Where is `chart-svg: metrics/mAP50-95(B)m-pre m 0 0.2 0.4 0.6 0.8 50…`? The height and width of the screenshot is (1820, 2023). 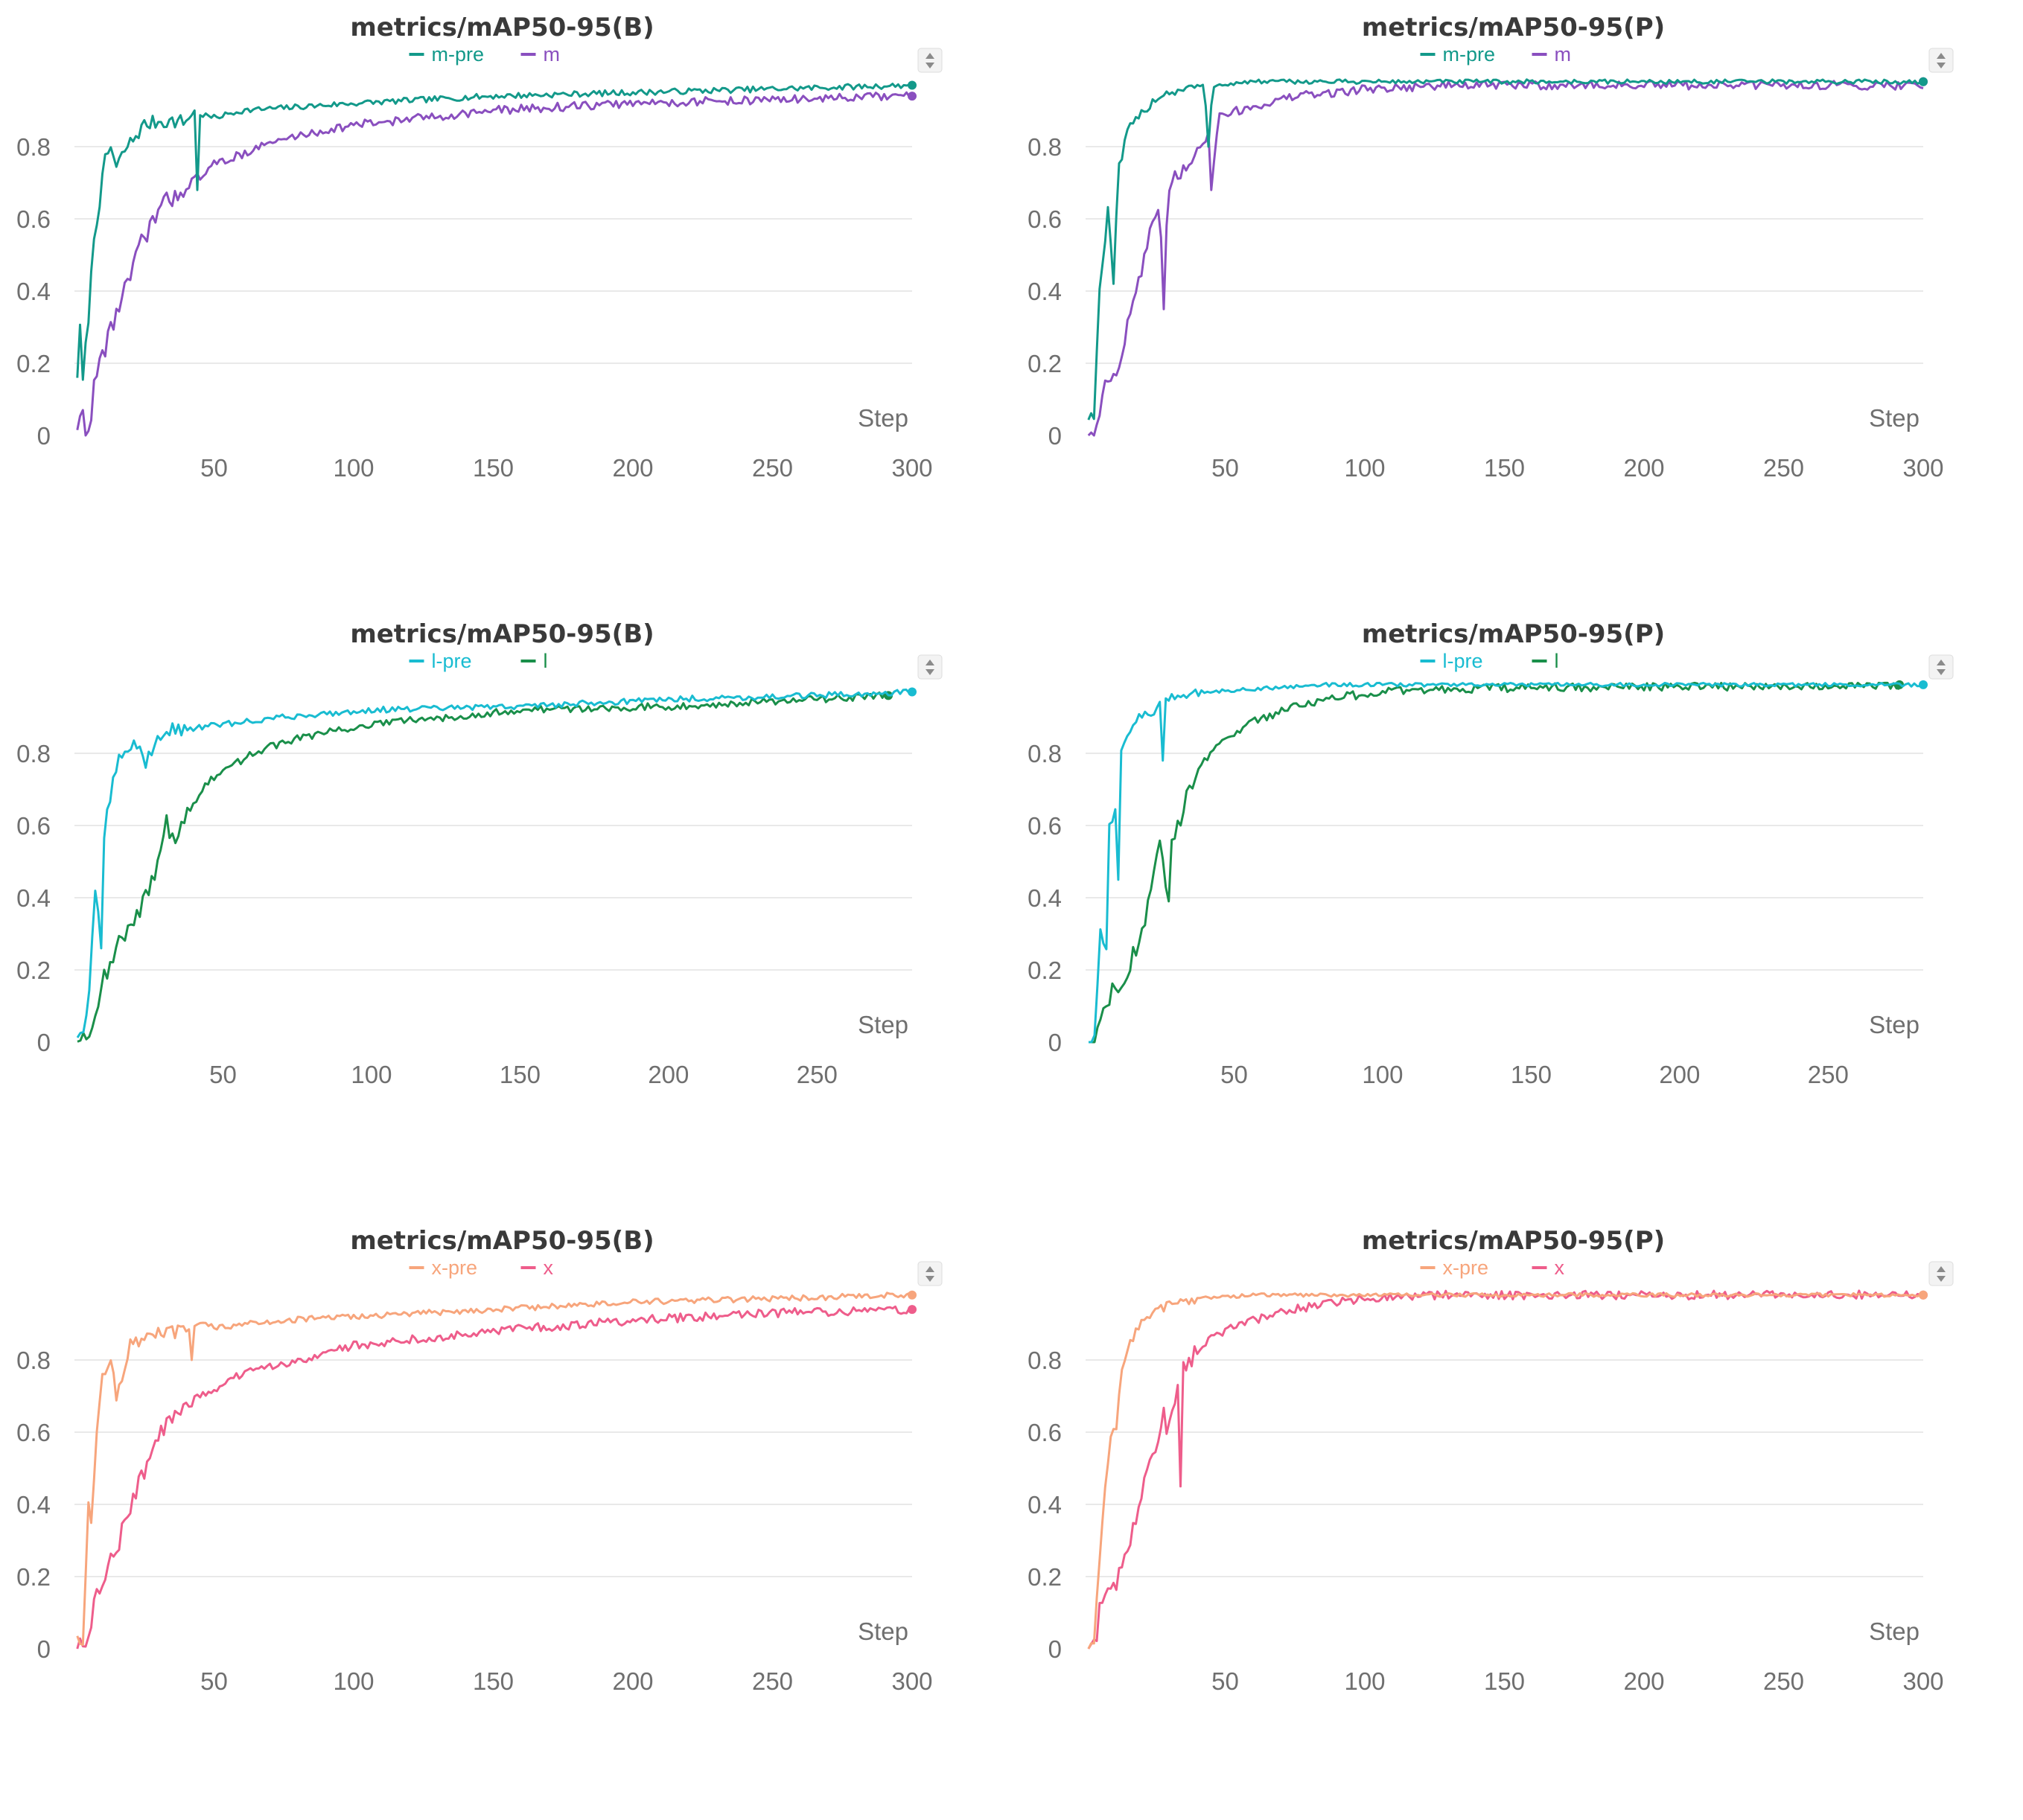 chart-svg: metrics/mAP50-95(B)m-pre m 0 0.2 0.4 0.6 0.8 50… is located at coordinates (479, 247).